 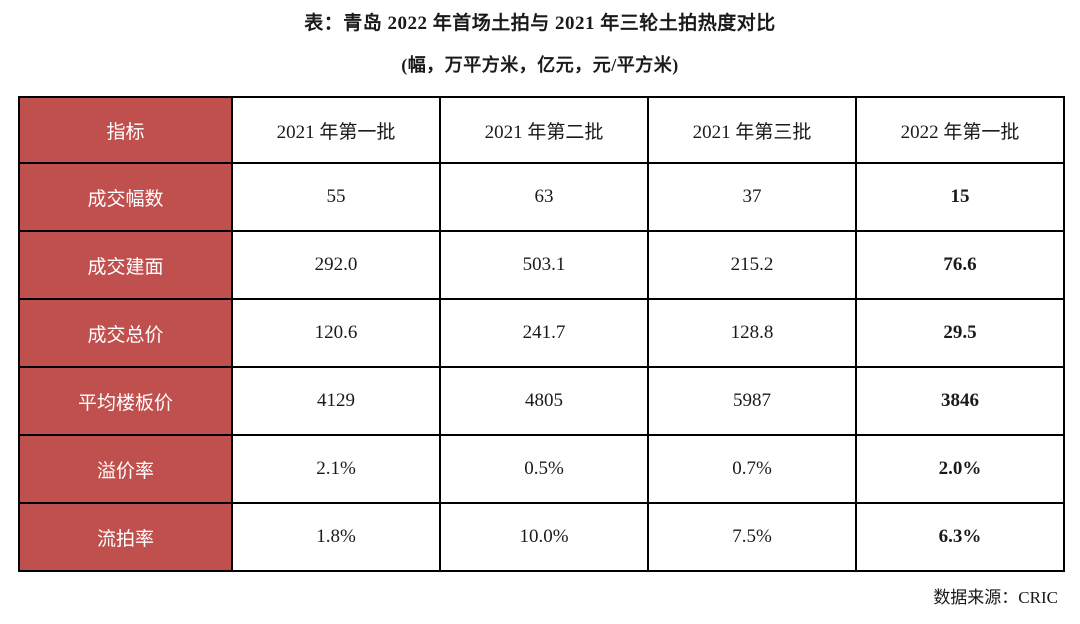 I want to click on cell-value: 292.0, so click(x=336, y=265).